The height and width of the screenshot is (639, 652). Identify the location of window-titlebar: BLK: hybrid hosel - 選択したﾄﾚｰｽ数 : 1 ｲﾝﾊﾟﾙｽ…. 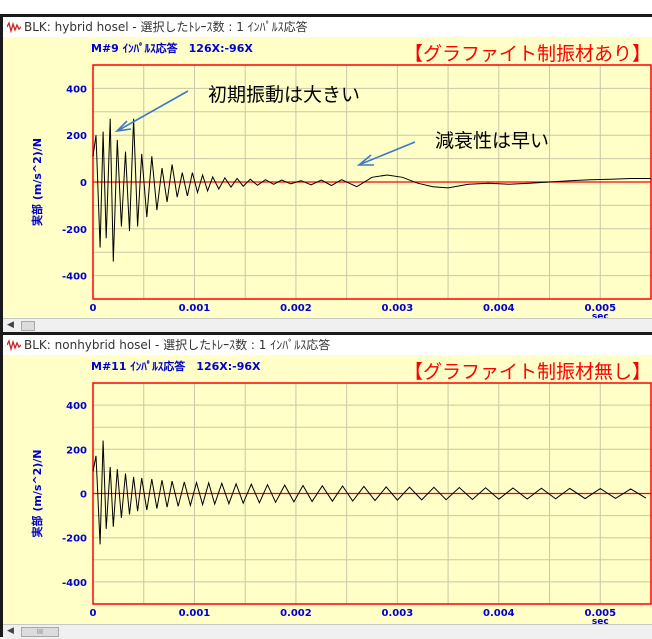
(327, 27).